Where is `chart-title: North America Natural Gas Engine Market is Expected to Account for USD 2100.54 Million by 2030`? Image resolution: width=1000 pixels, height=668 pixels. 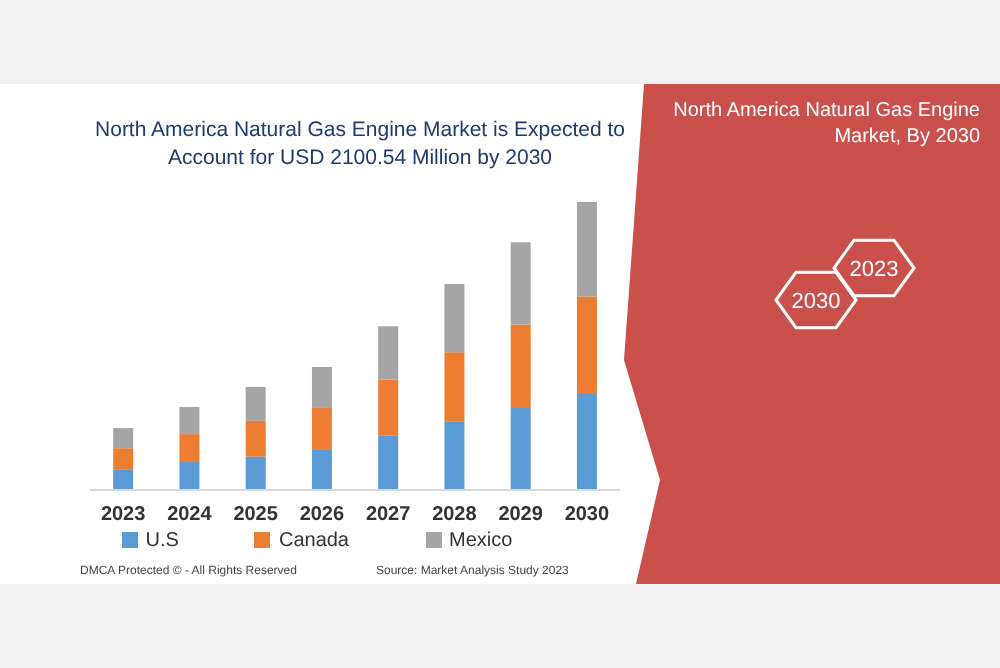 chart-title: North America Natural Gas Engine Market is Expected to Account for USD 2100.54 Million by 2030 is located at coordinates (360, 144).